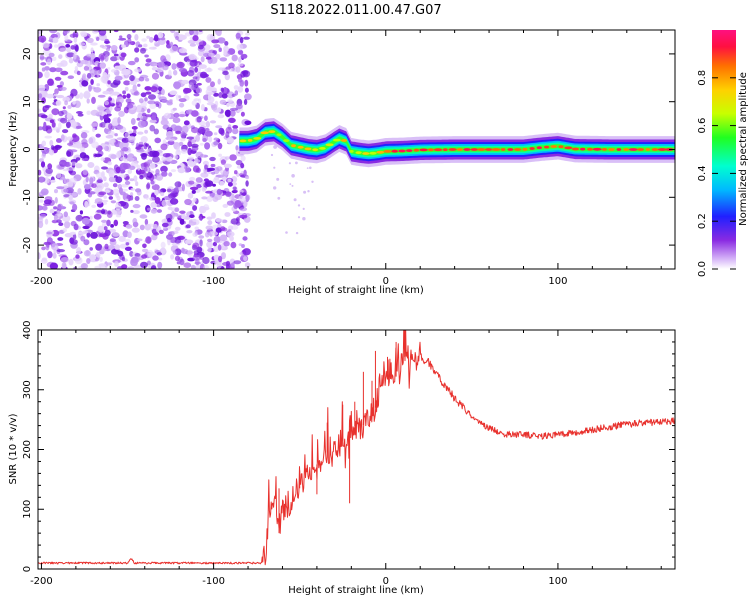 The height and width of the screenshot is (600, 750). Describe the element at coordinates (557, 281) in the screenshot. I see `x-tick-label: 100` at that location.